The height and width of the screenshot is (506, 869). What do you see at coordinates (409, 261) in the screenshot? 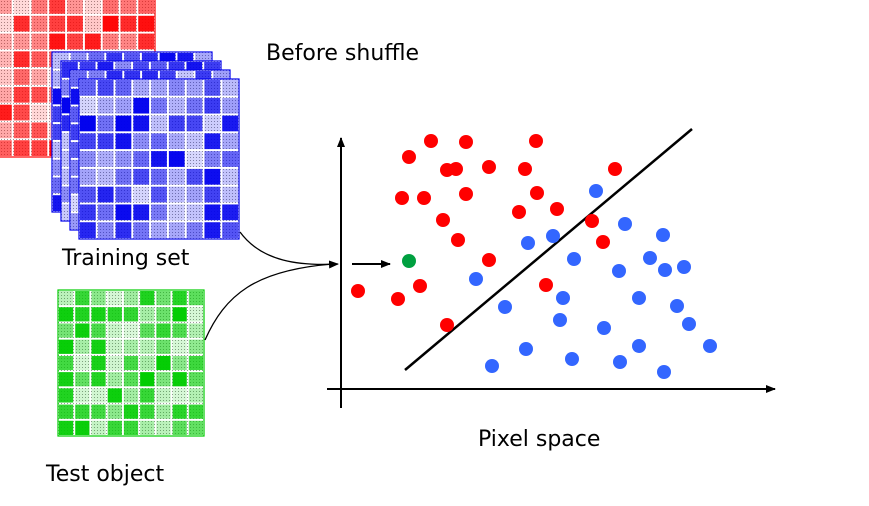
I see `test-point` at bounding box center [409, 261].